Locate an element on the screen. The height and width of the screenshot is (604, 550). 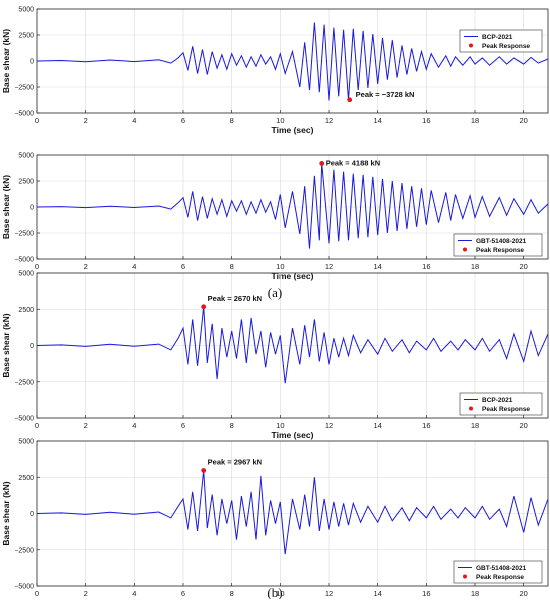
peak-label: Peak = −3728 kN is located at coordinates (385, 94).